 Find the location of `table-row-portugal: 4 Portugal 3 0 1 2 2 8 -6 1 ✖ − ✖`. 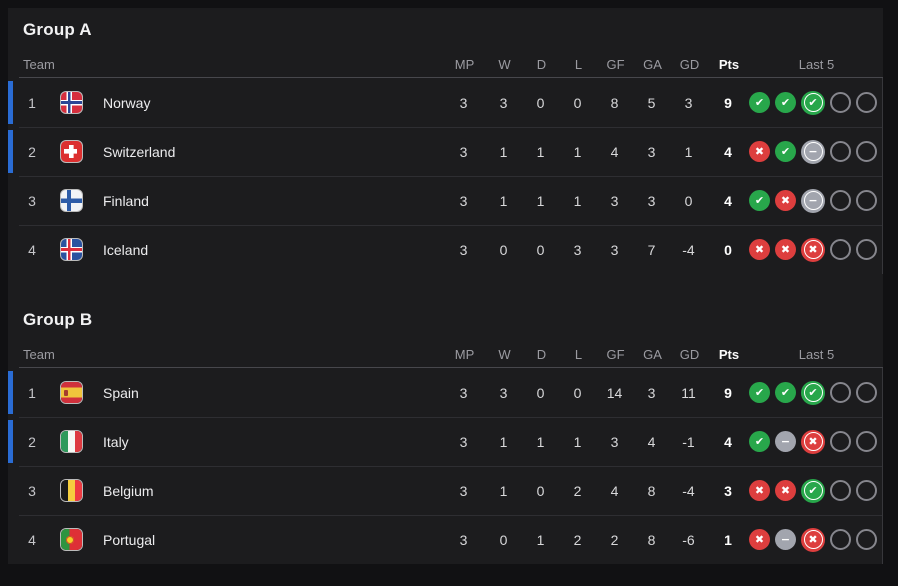

table-row-portugal: 4 Portugal 3 0 1 2 2 8 -6 1 ✖ − ✖ is located at coordinates (445, 539).